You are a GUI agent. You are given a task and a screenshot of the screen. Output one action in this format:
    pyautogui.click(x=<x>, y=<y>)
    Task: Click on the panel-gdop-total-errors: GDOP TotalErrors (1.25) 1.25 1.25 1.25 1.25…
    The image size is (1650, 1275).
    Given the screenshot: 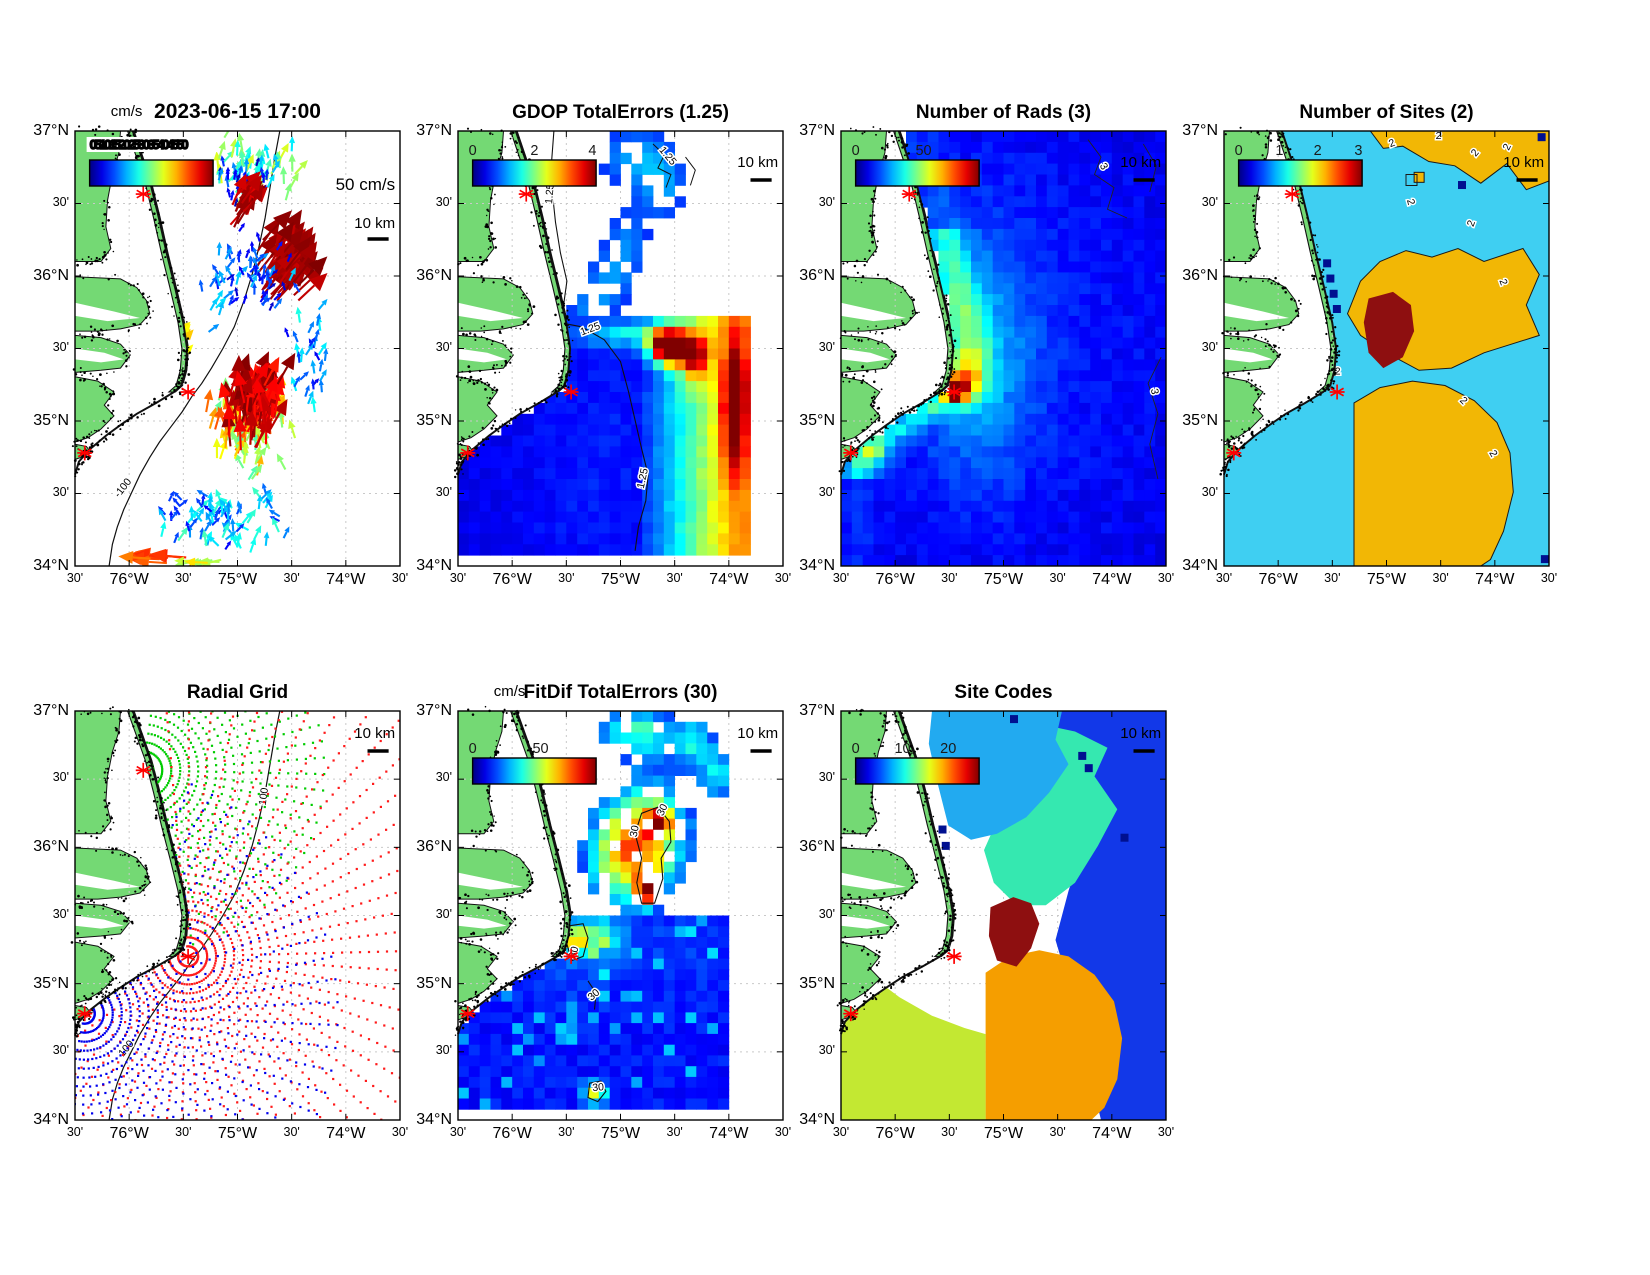 What is the action you would take?
    pyautogui.click(x=603, y=345)
    